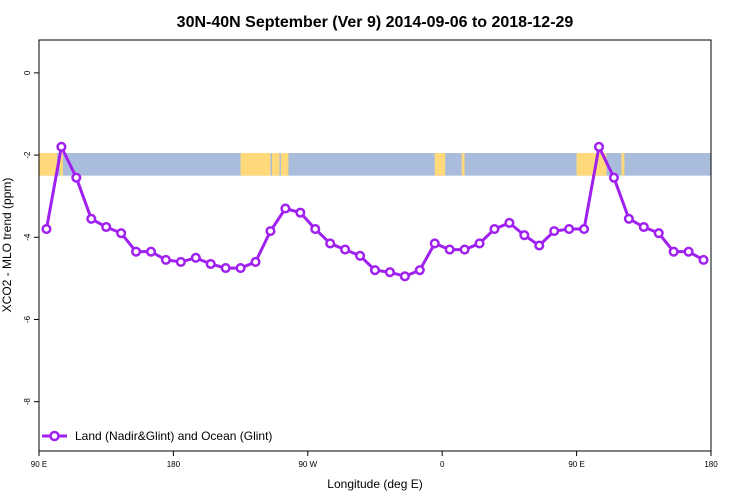 This screenshot has width=750, height=500. I want to click on legend: Land (Nadir&Glint) and Ocean (Glint), so click(157, 436).